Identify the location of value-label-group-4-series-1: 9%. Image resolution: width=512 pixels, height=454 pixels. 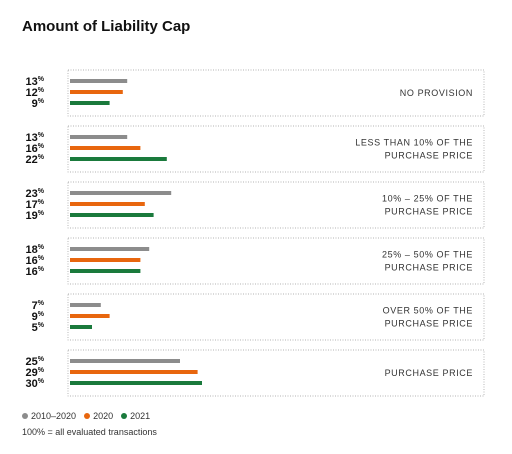
(38, 317).